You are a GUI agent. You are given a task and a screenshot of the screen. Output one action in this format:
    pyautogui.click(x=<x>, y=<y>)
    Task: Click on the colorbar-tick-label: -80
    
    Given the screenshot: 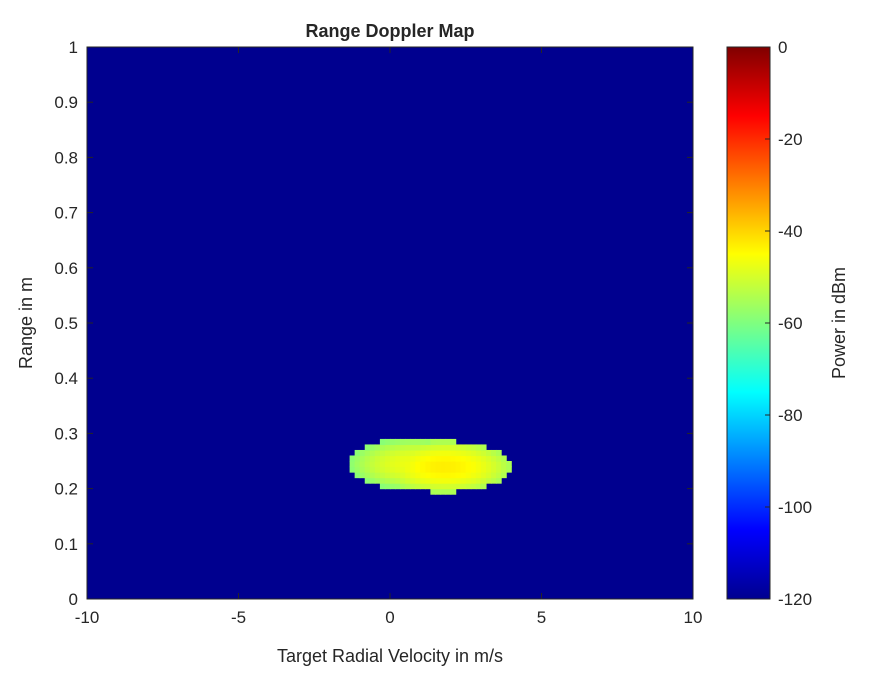 What is the action you would take?
    pyautogui.click(x=790, y=415)
    